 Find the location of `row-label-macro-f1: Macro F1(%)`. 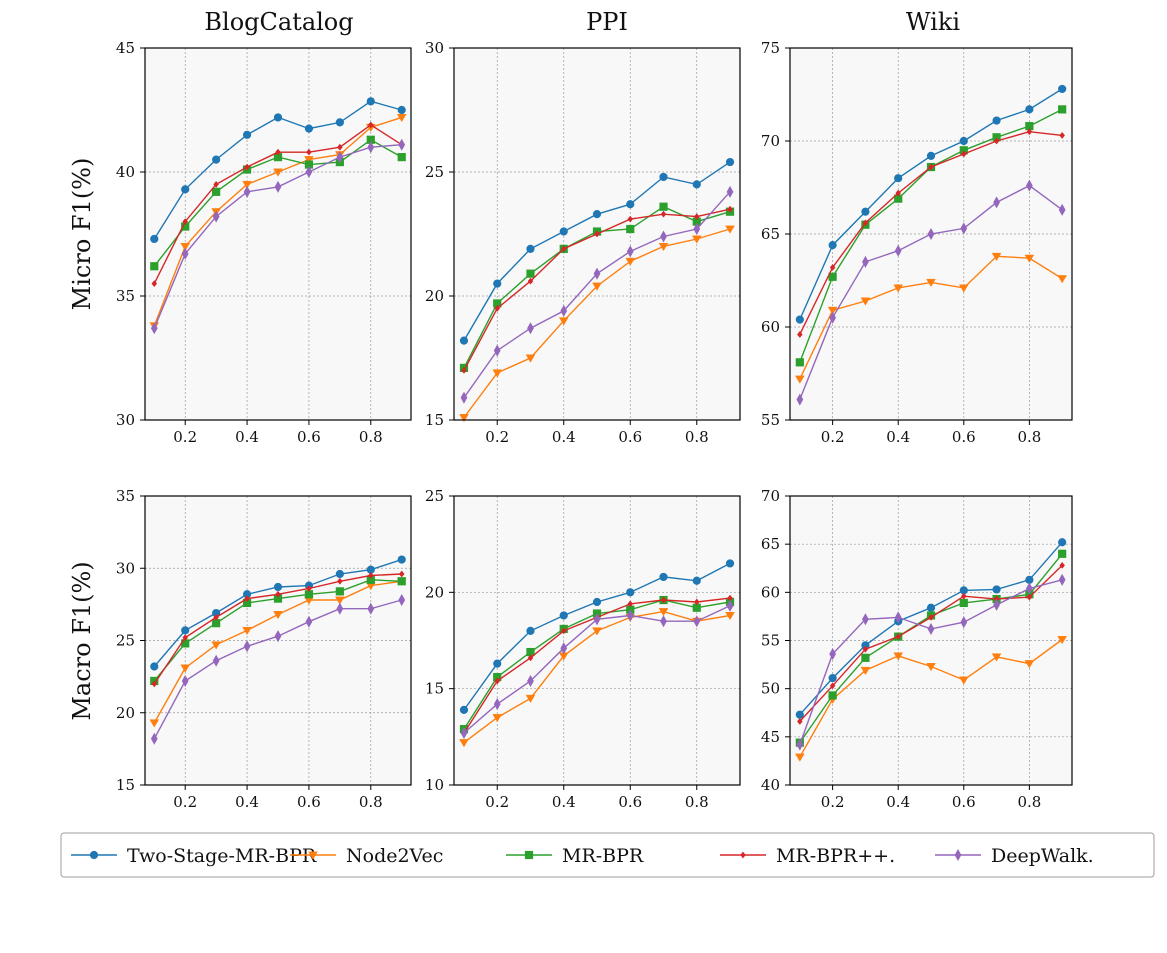

row-label-macro-f1: Macro F1(%) is located at coordinates (82, 640).